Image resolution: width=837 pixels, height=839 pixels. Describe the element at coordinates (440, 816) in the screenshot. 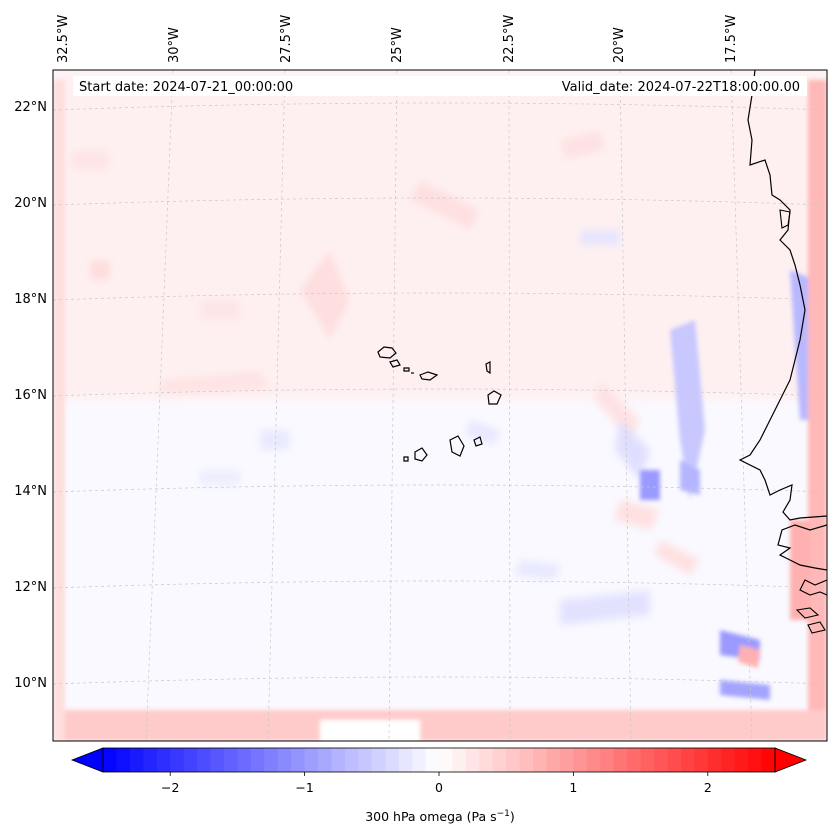

I see `colorbar-label: 300 hPa omega (Pa s−1)` at that location.